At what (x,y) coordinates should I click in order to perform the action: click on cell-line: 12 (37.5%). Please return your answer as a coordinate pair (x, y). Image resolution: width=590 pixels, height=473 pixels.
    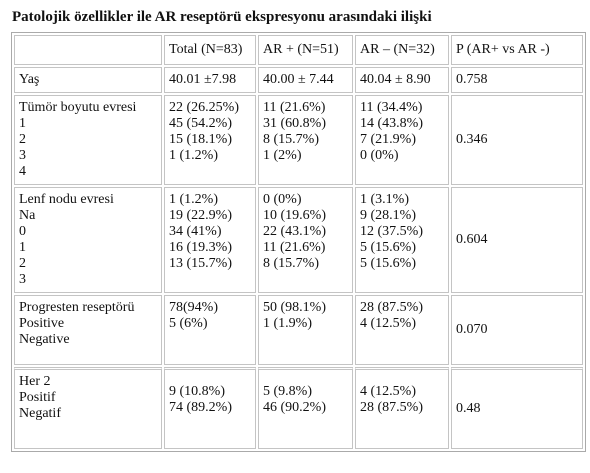
    Looking at the image, I should click on (391, 231).